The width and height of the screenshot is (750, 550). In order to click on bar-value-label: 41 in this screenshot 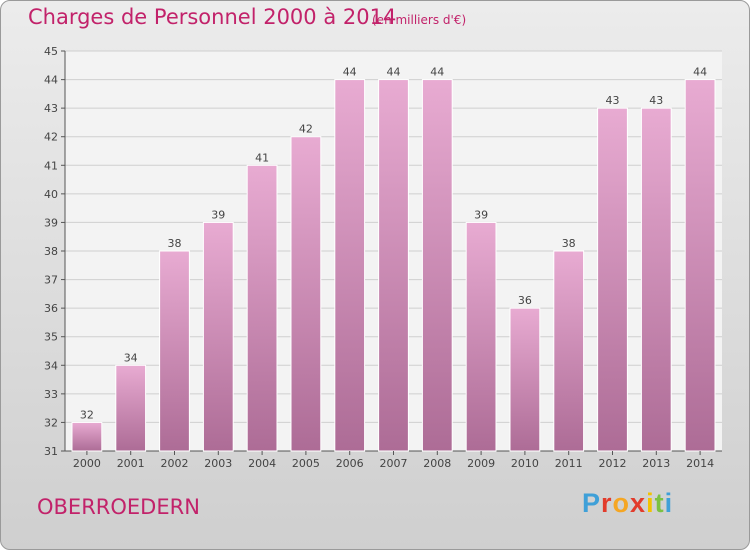, I will do `click(262, 157)`.